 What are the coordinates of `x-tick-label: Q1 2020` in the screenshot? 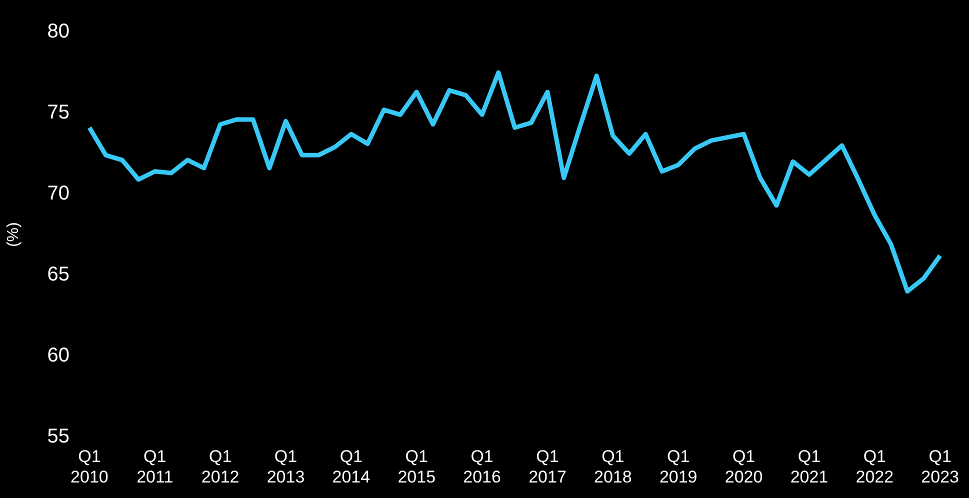 It's located at (743, 466).